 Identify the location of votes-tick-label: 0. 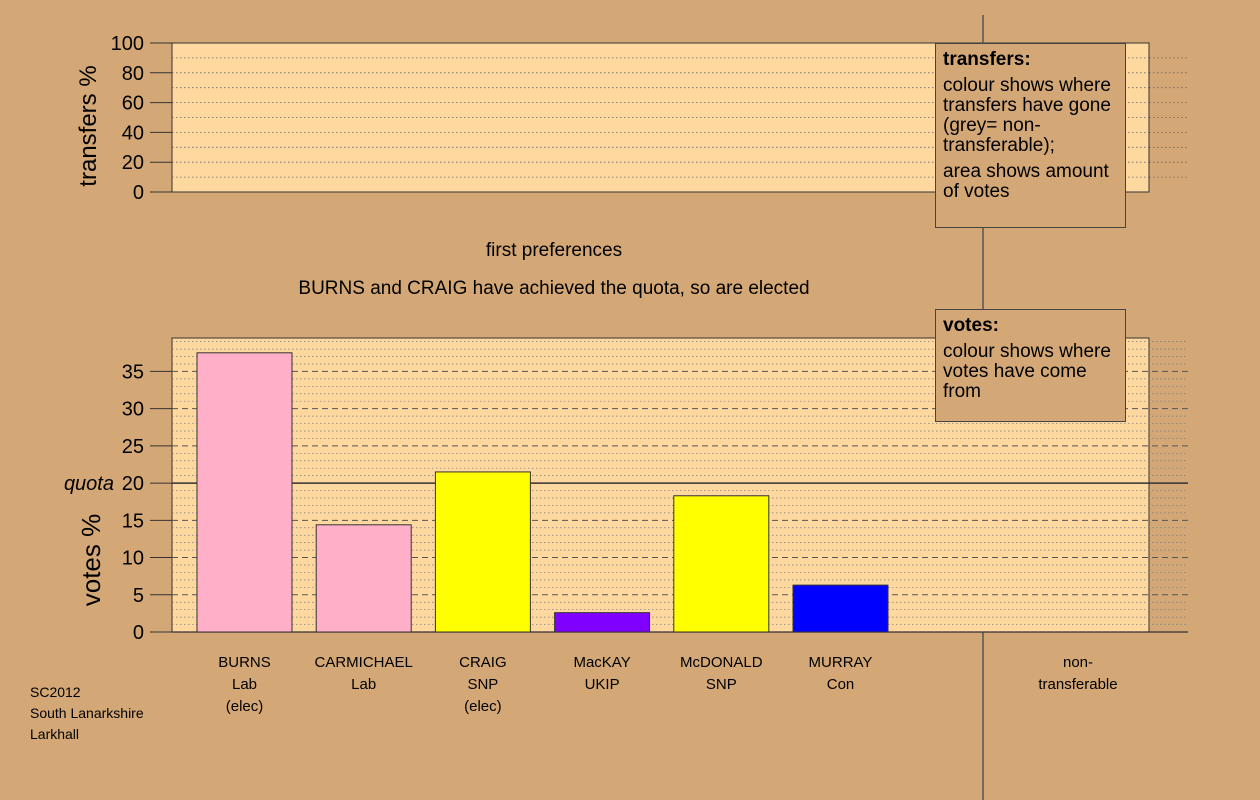
(138, 633).